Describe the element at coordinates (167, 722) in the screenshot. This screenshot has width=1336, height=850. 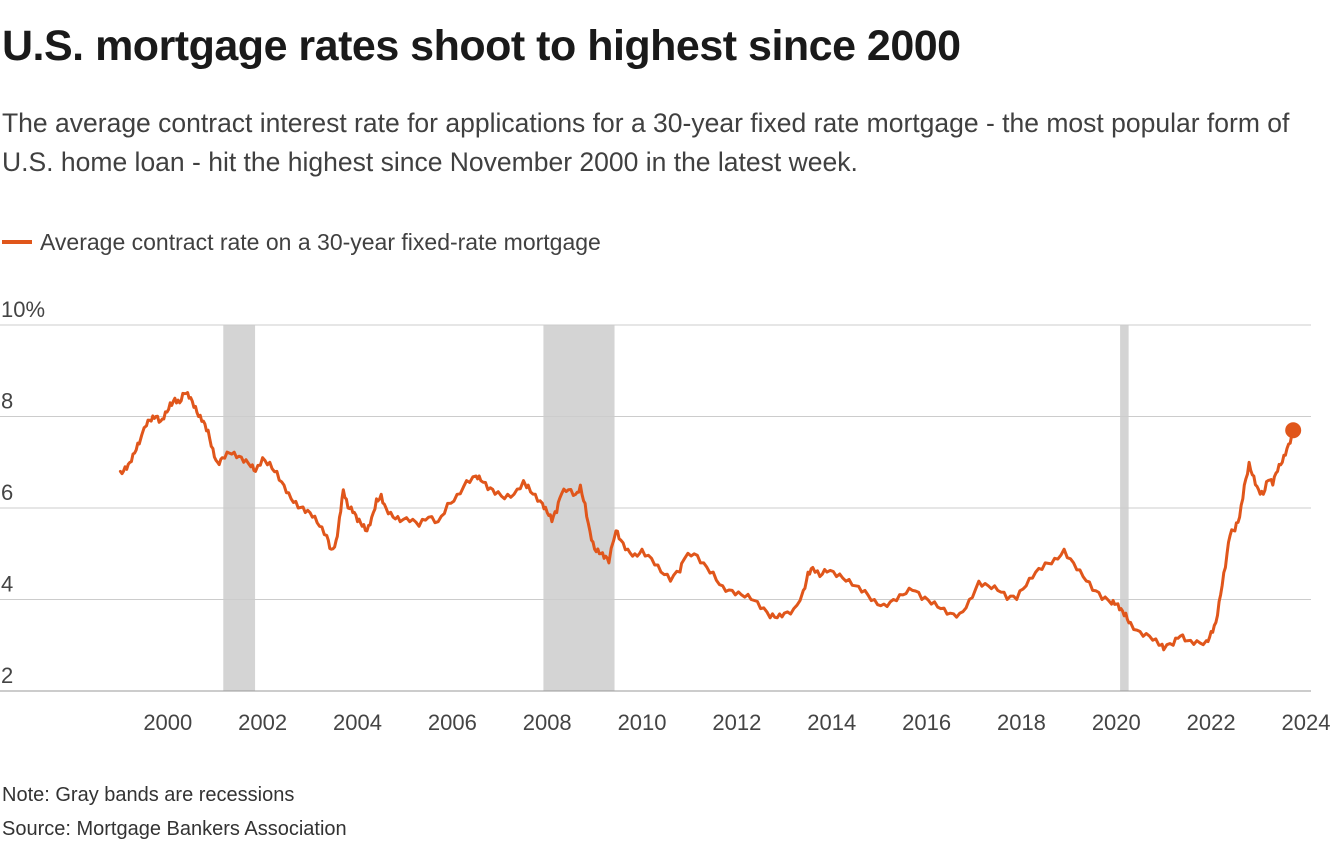
I see `x-tick-label: 2000` at that location.